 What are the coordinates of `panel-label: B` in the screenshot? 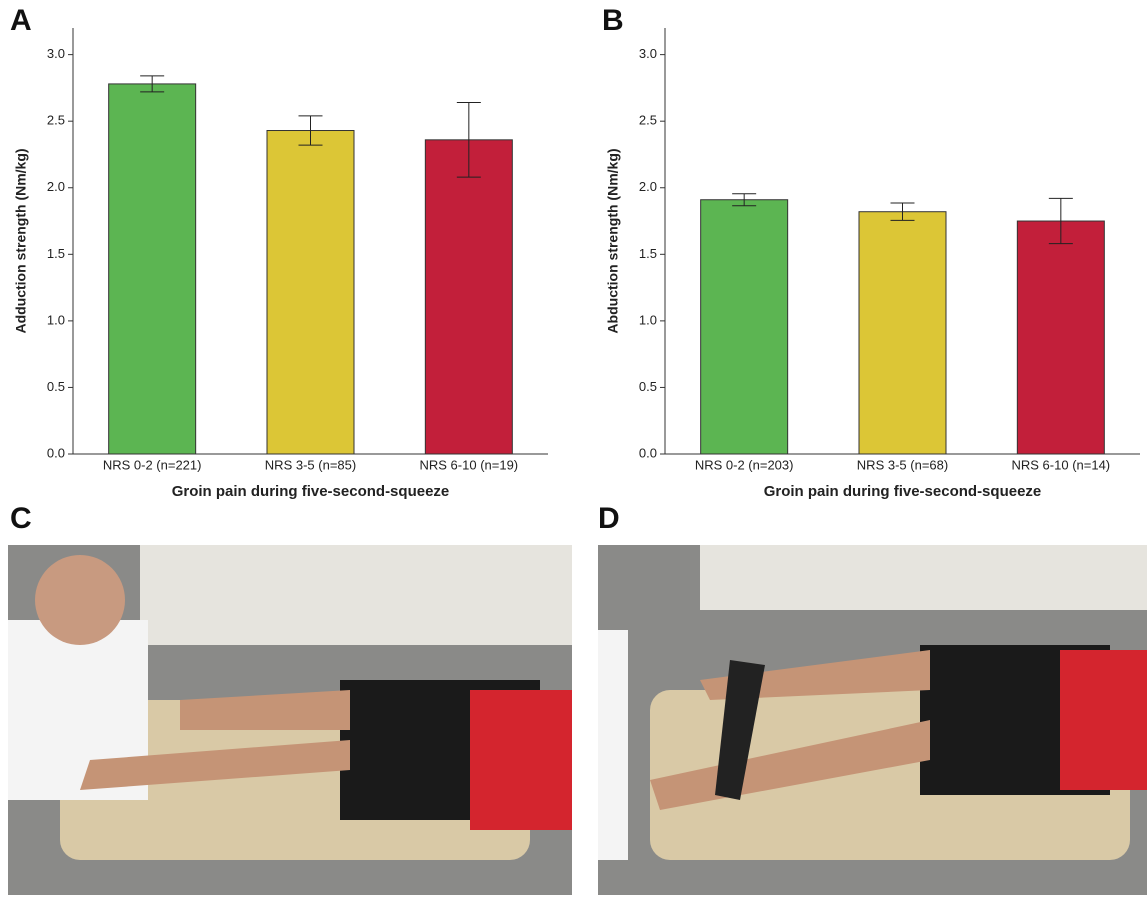 It's located at (613, 20).